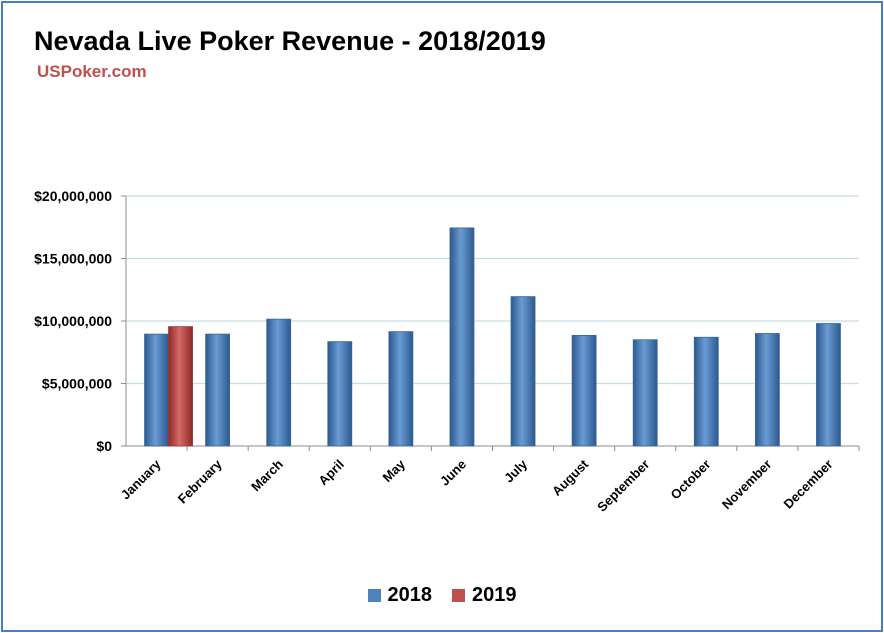 The height and width of the screenshot is (633, 884). Describe the element at coordinates (77, 384) in the screenshot. I see `y-tick-label: $5,000,000` at that location.